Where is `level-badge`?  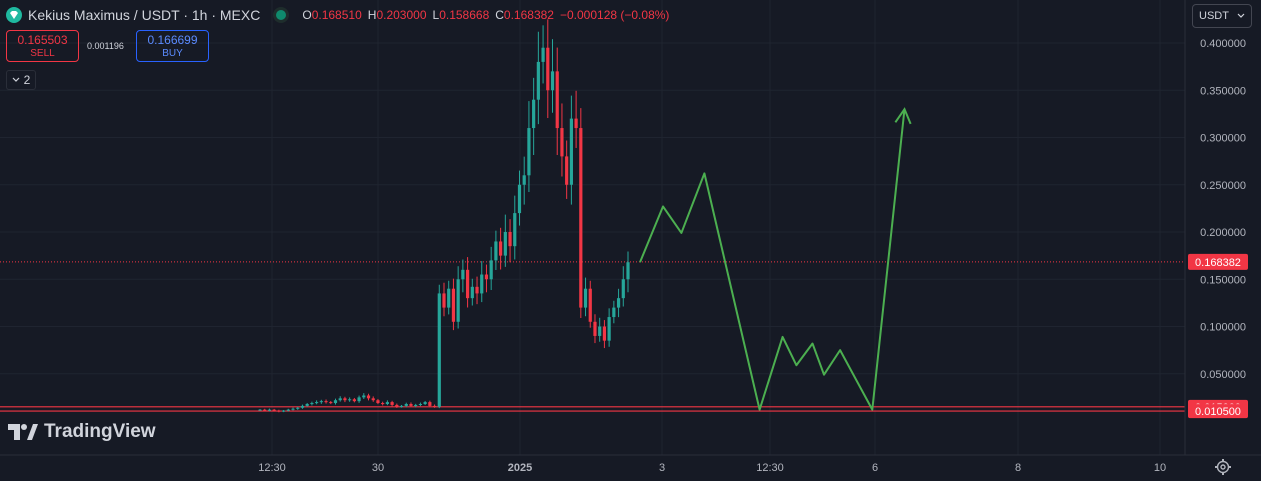
level-badge is located at coordinates (1218, 411).